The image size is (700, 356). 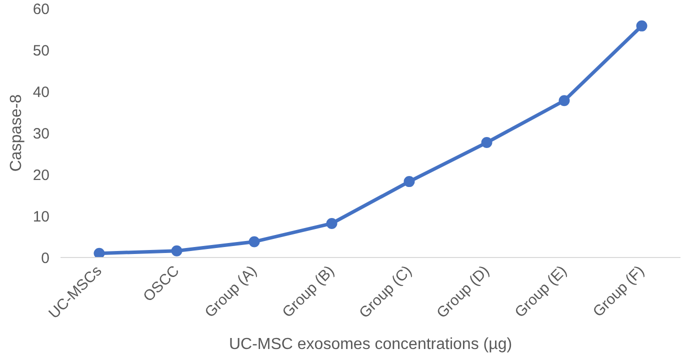 I want to click on y-tick-label: 40, so click(x=41, y=92).